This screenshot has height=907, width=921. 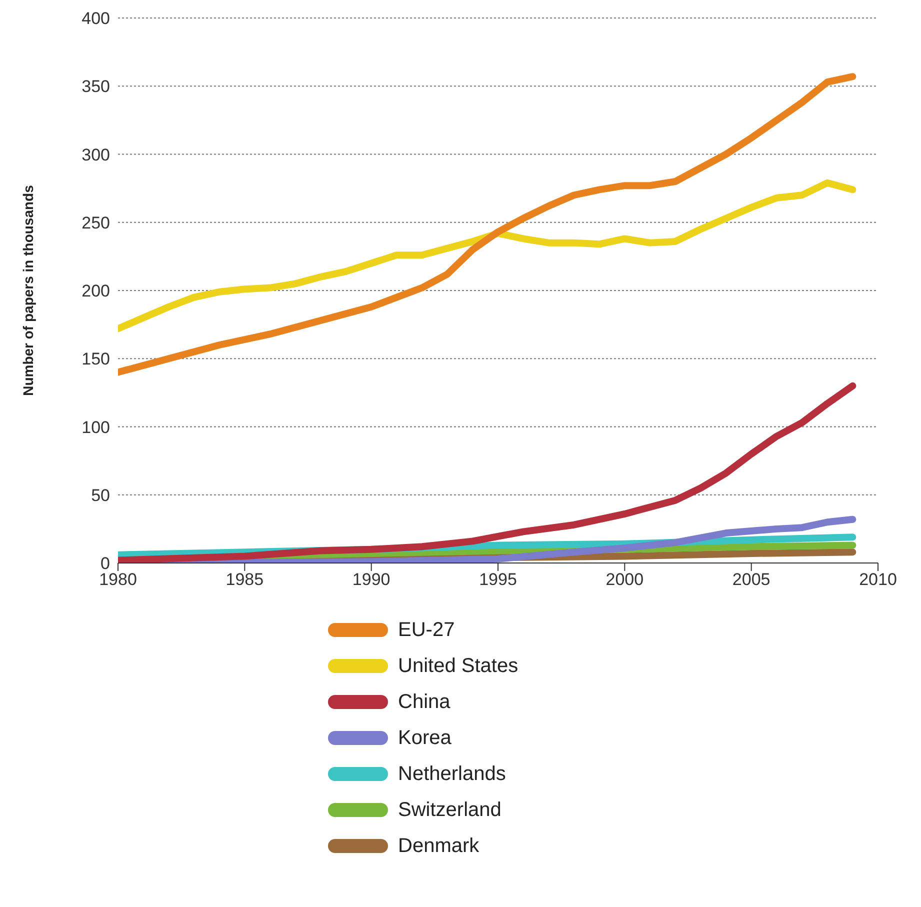 What do you see at coordinates (439, 846) in the screenshot?
I see `legend-label: Denmark` at bounding box center [439, 846].